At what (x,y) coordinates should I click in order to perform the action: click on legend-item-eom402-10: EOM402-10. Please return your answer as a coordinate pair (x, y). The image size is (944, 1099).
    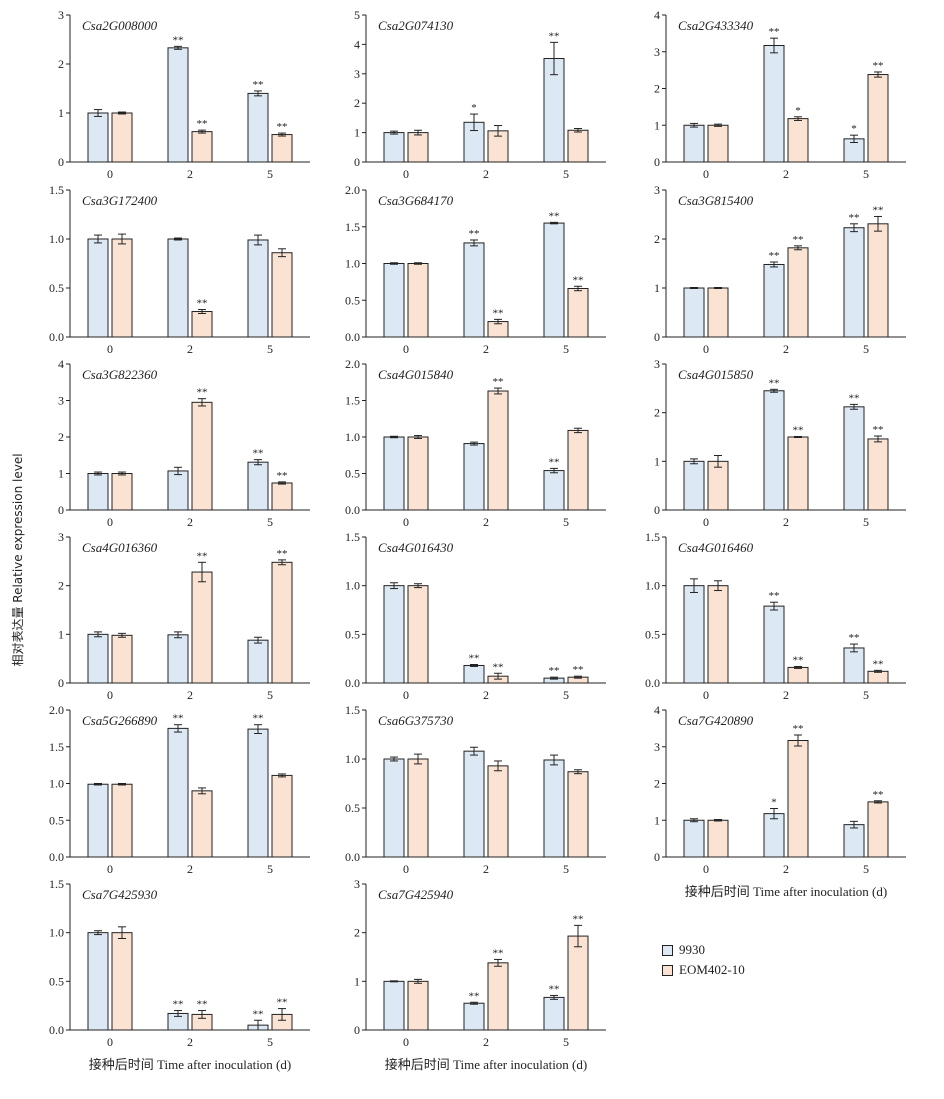
    Looking at the image, I should click on (703, 970).